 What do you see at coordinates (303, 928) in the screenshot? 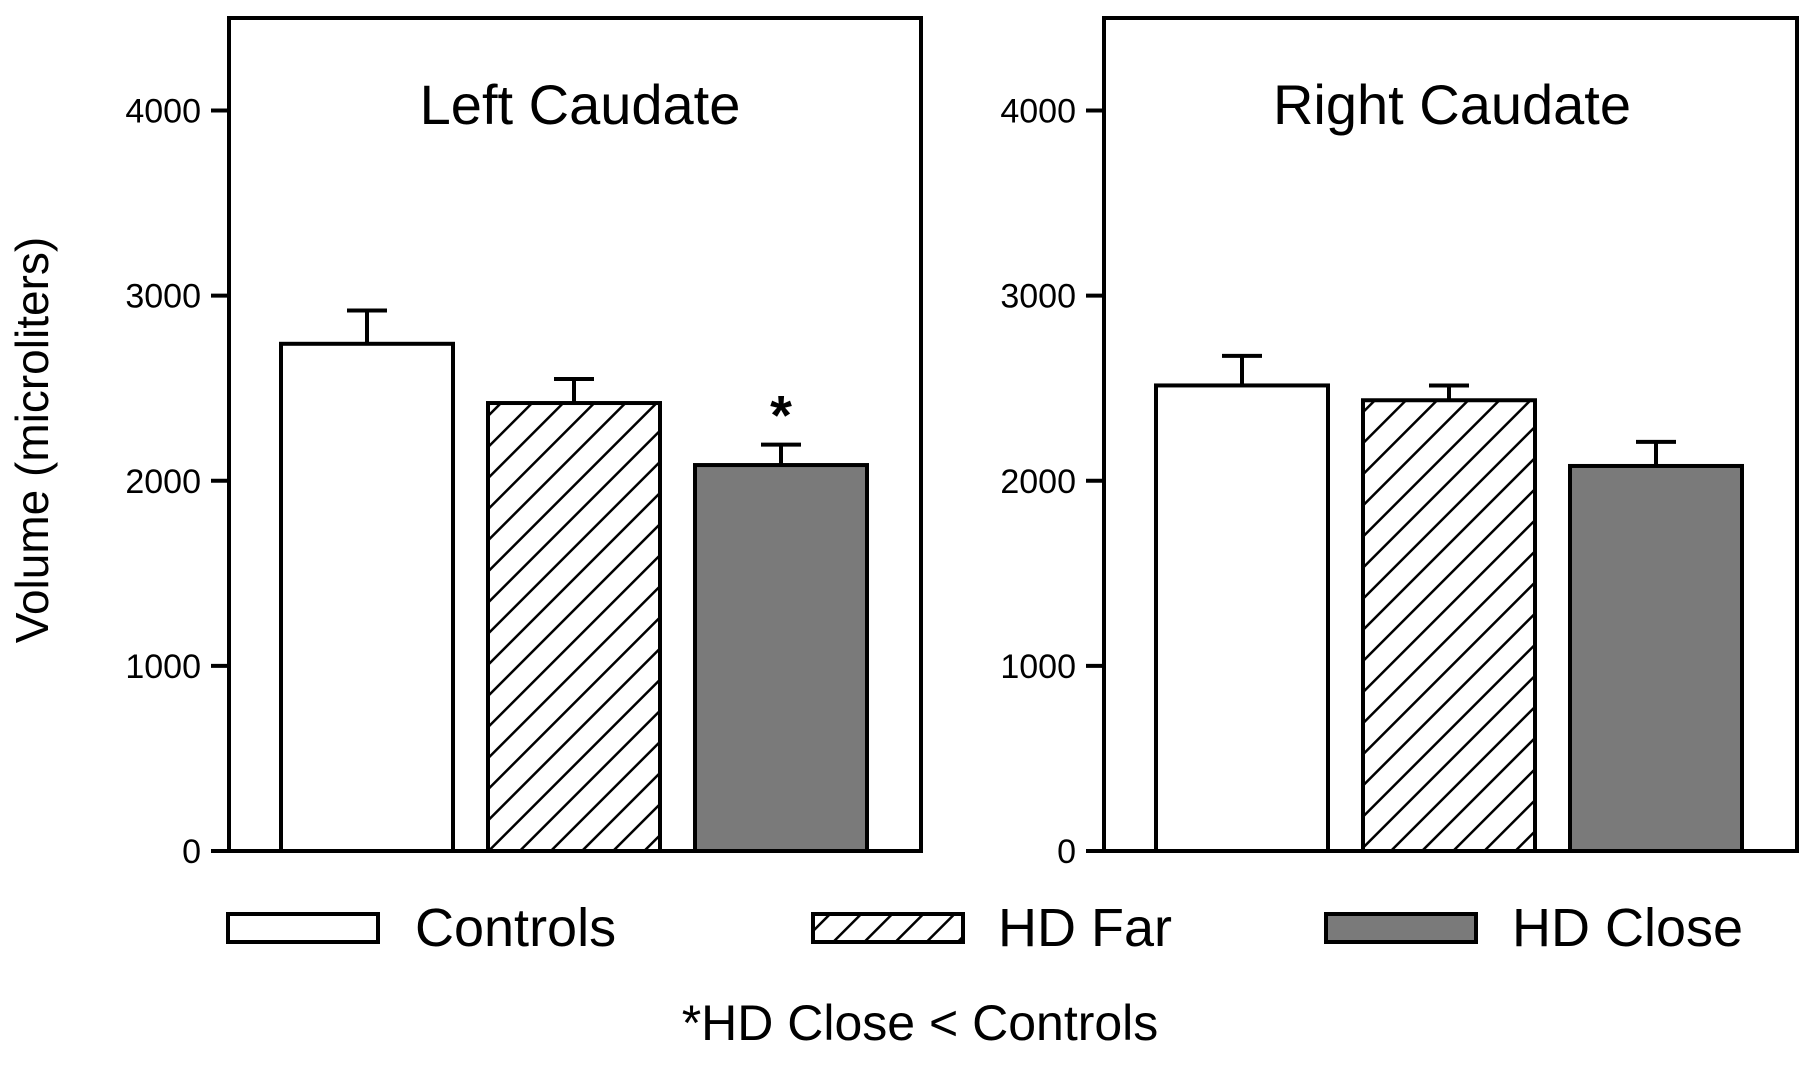
I see `legend-swatch-controls` at bounding box center [303, 928].